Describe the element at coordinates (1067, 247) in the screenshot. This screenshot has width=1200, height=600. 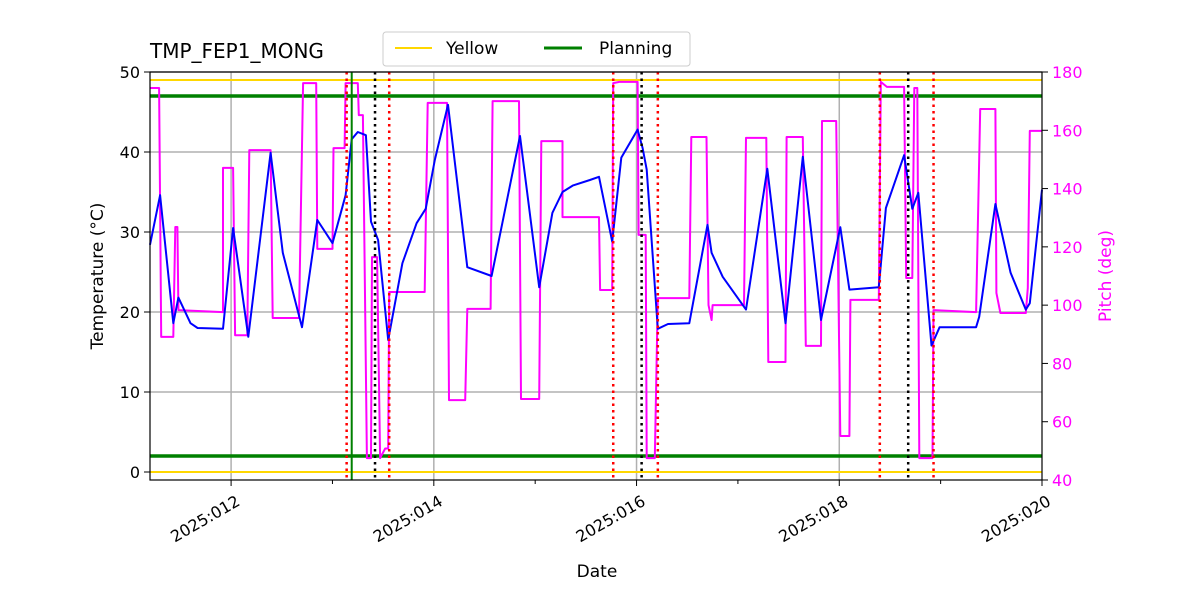
I see `y2-tick-label: 120` at that location.